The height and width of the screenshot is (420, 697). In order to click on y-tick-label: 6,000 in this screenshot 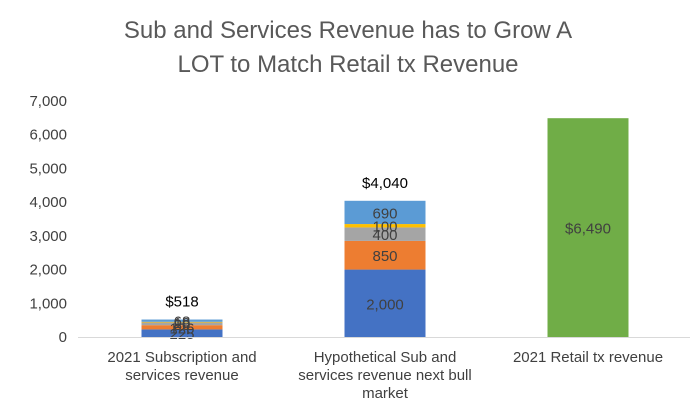, I will do `click(48, 135)`.